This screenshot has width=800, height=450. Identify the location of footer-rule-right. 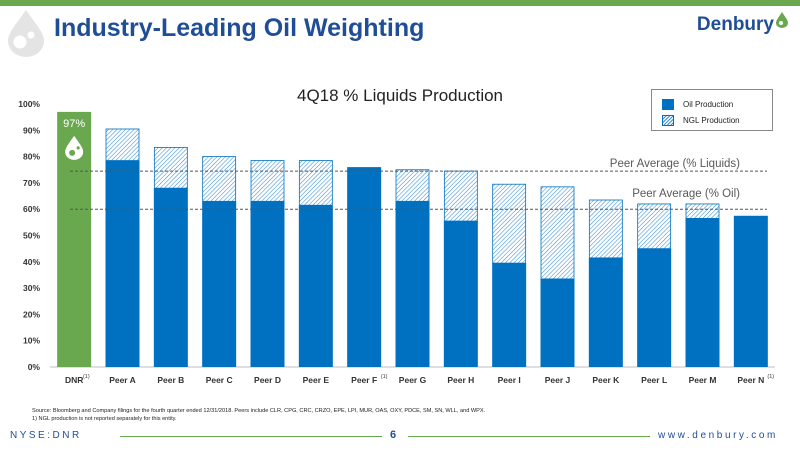
(529, 436).